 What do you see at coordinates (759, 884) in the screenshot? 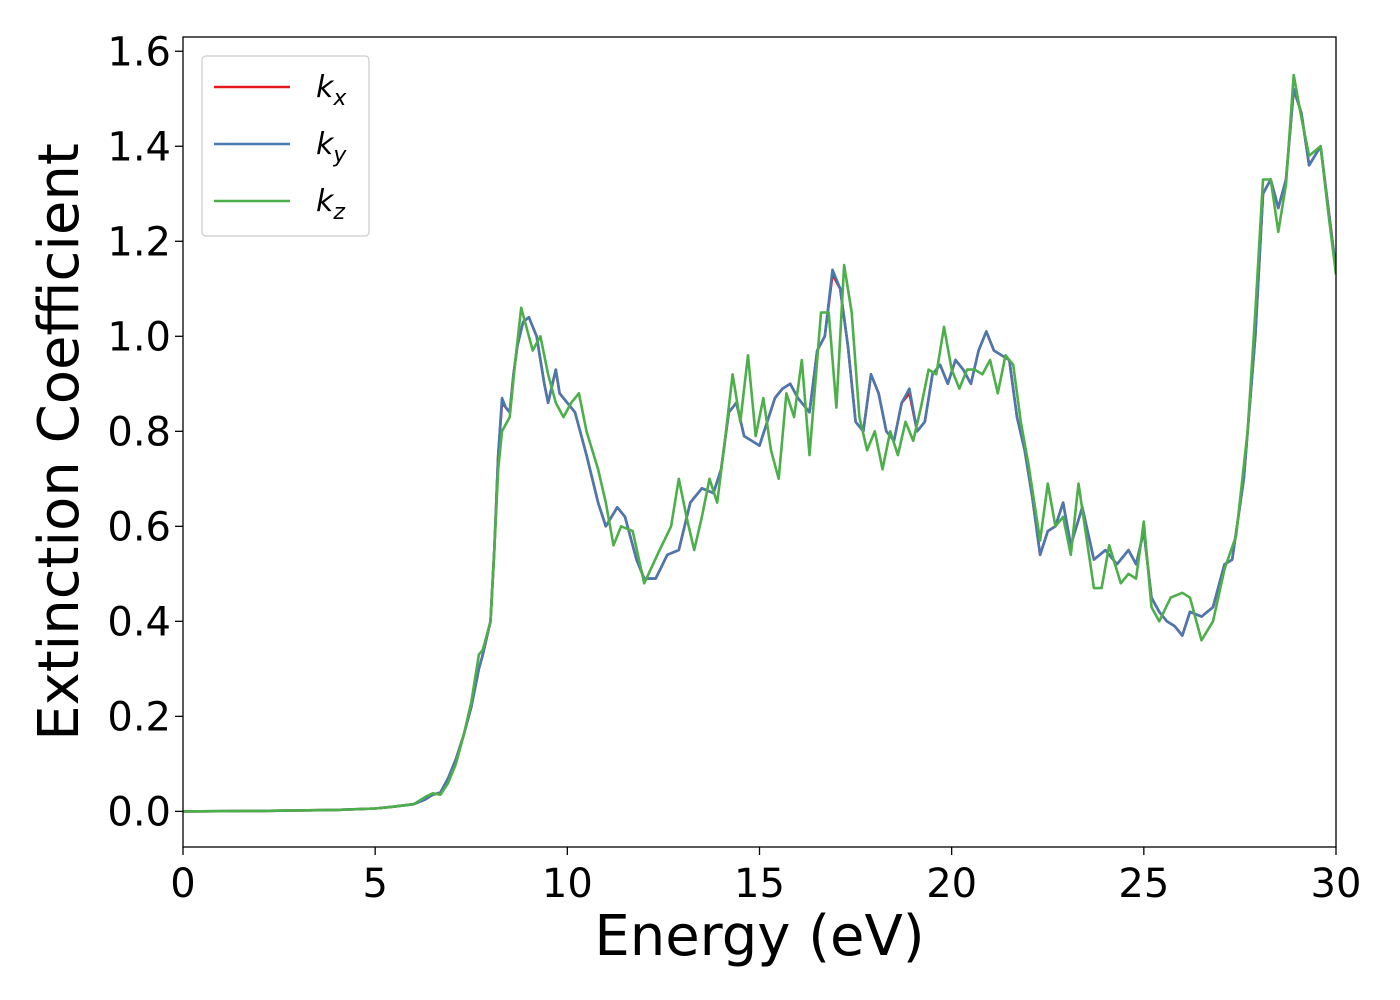
I see `x-tick-label: 15` at bounding box center [759, 884].